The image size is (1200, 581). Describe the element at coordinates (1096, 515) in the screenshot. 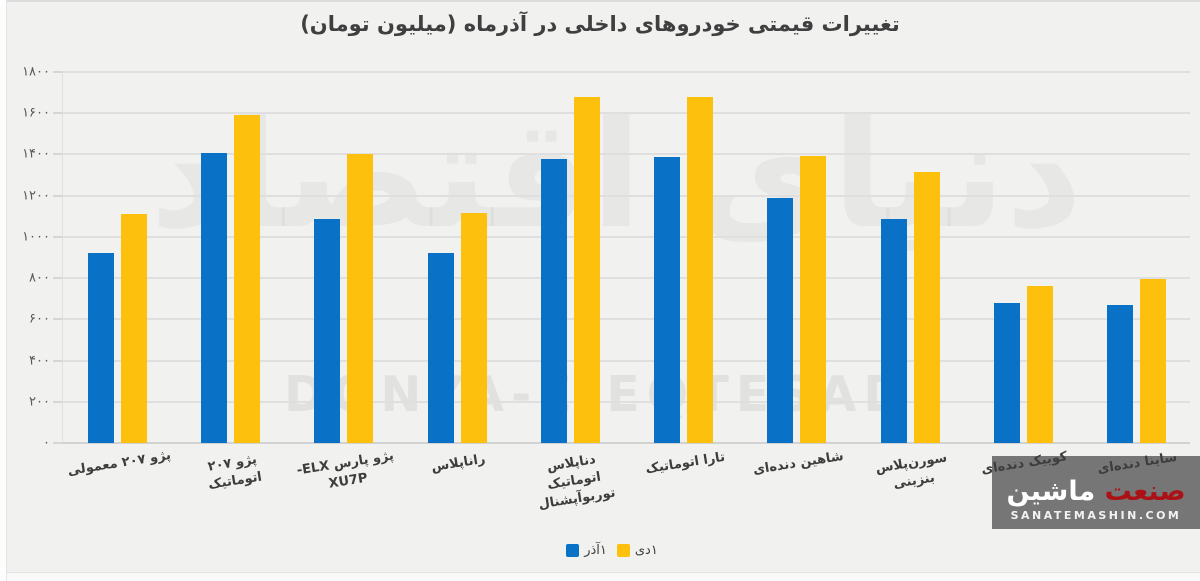

I see `brand-url: SANATEMASHIN.COM` at that location.